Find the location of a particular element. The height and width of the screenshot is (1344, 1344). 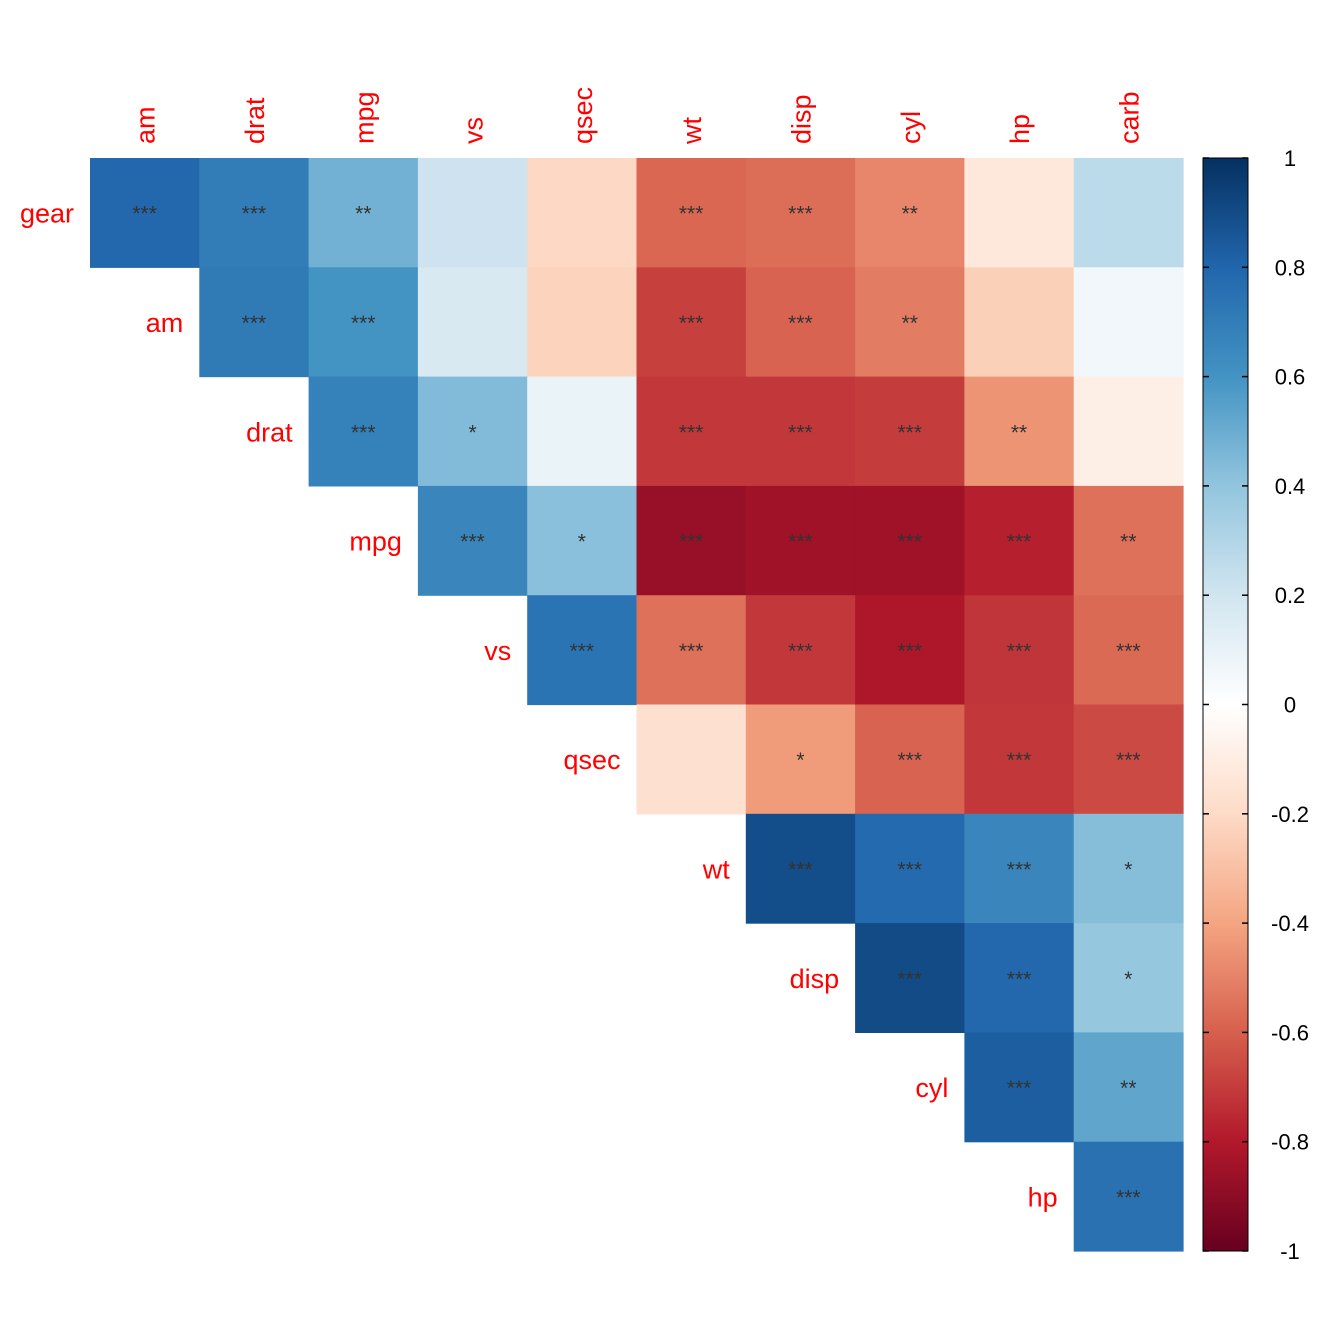

significance-label-vs-wt: *** is located at coordinates (691, 651).